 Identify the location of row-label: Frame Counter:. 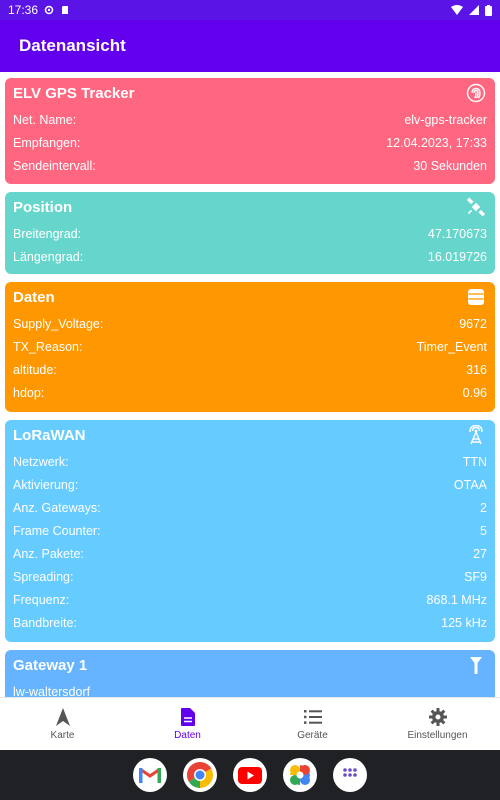
(57, 530).